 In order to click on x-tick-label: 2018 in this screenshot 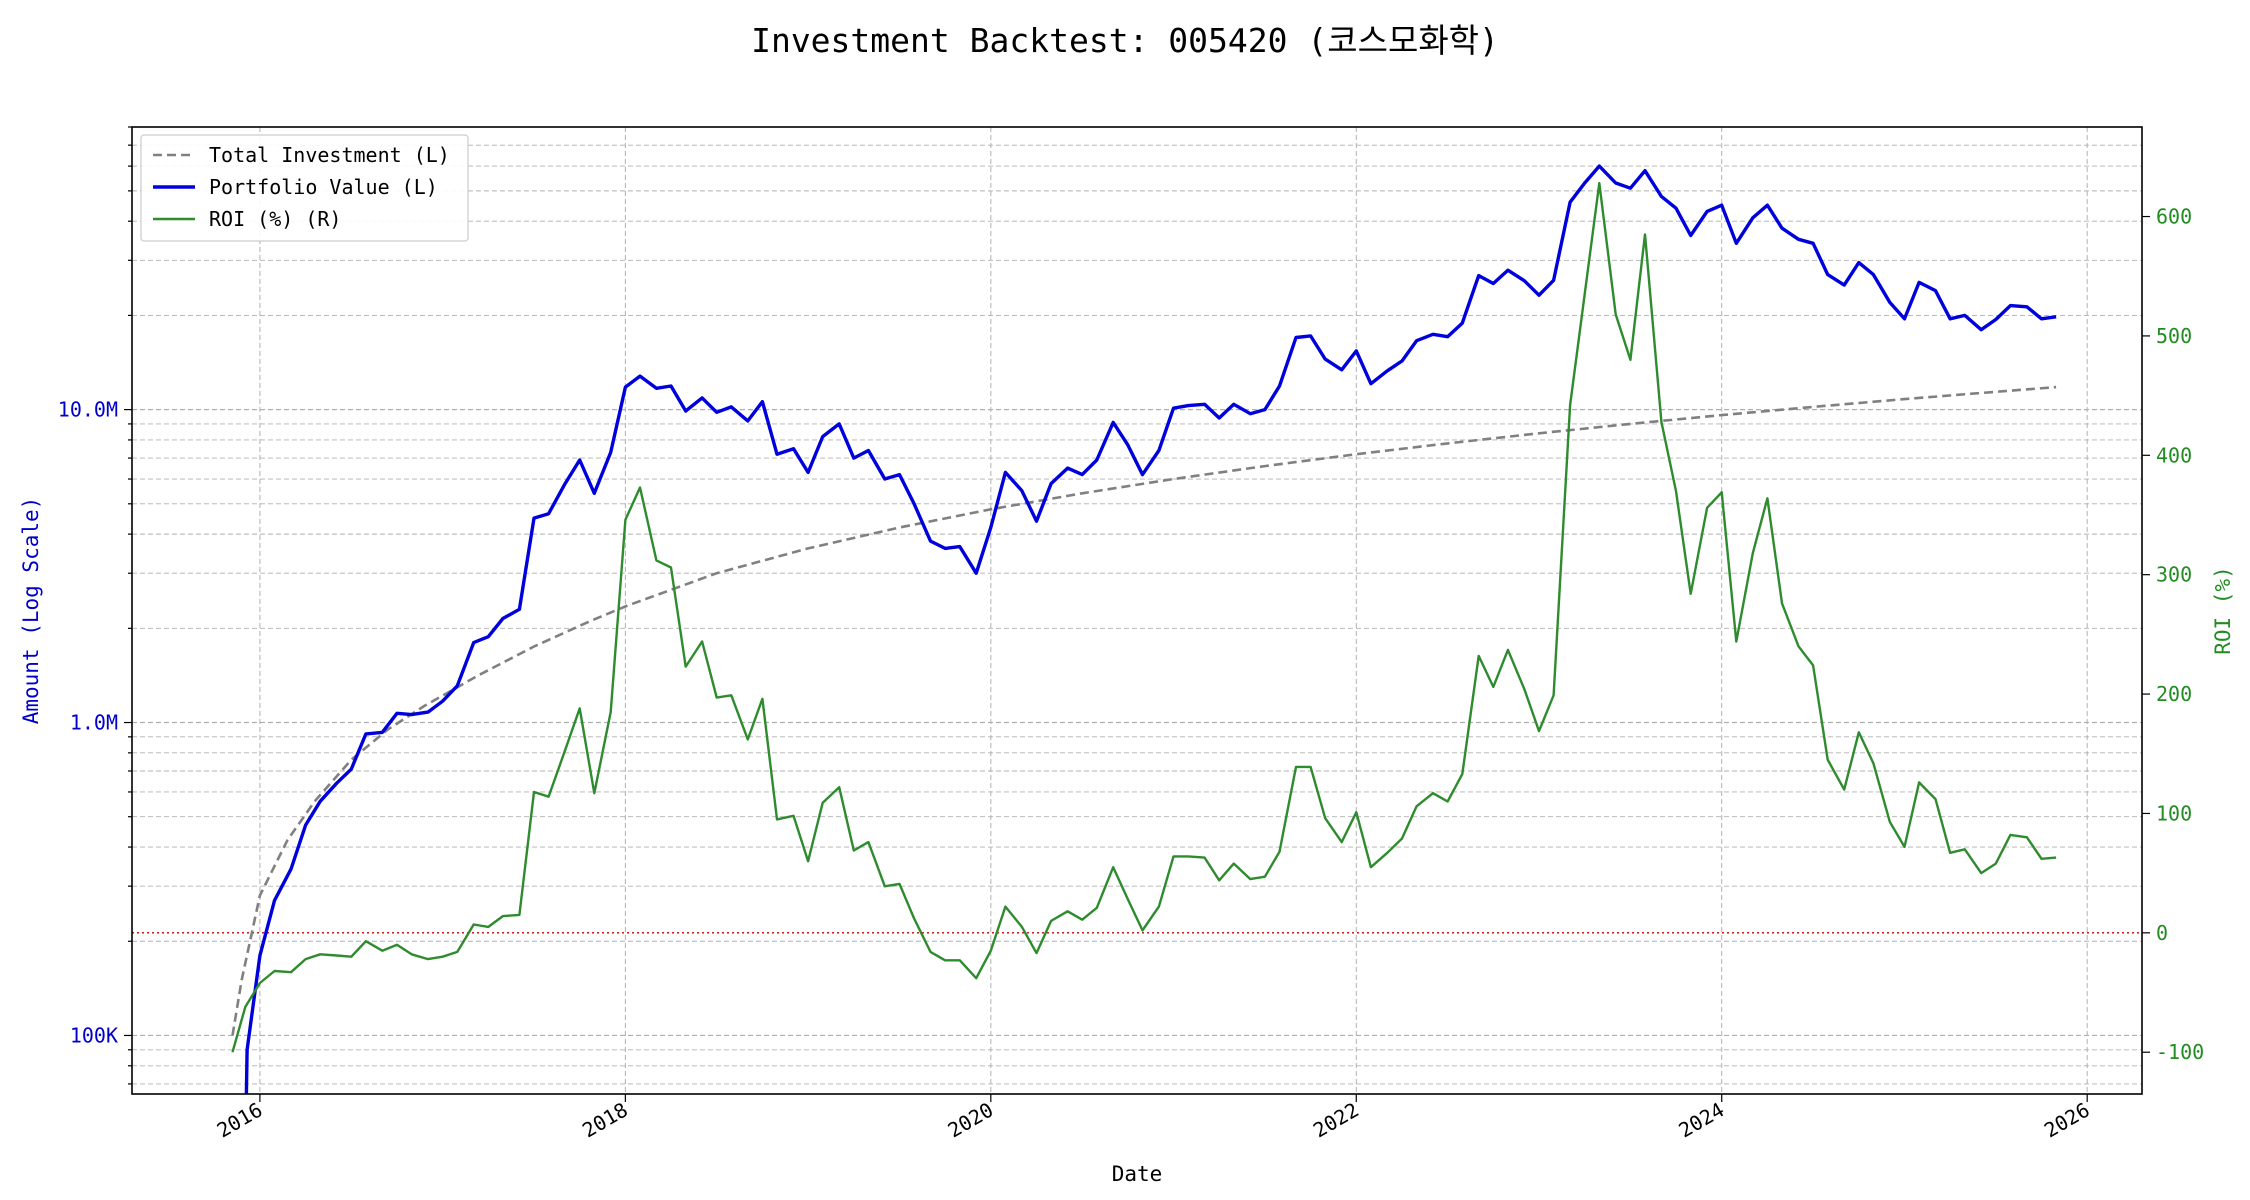, I will do `click(605, 1120)`.